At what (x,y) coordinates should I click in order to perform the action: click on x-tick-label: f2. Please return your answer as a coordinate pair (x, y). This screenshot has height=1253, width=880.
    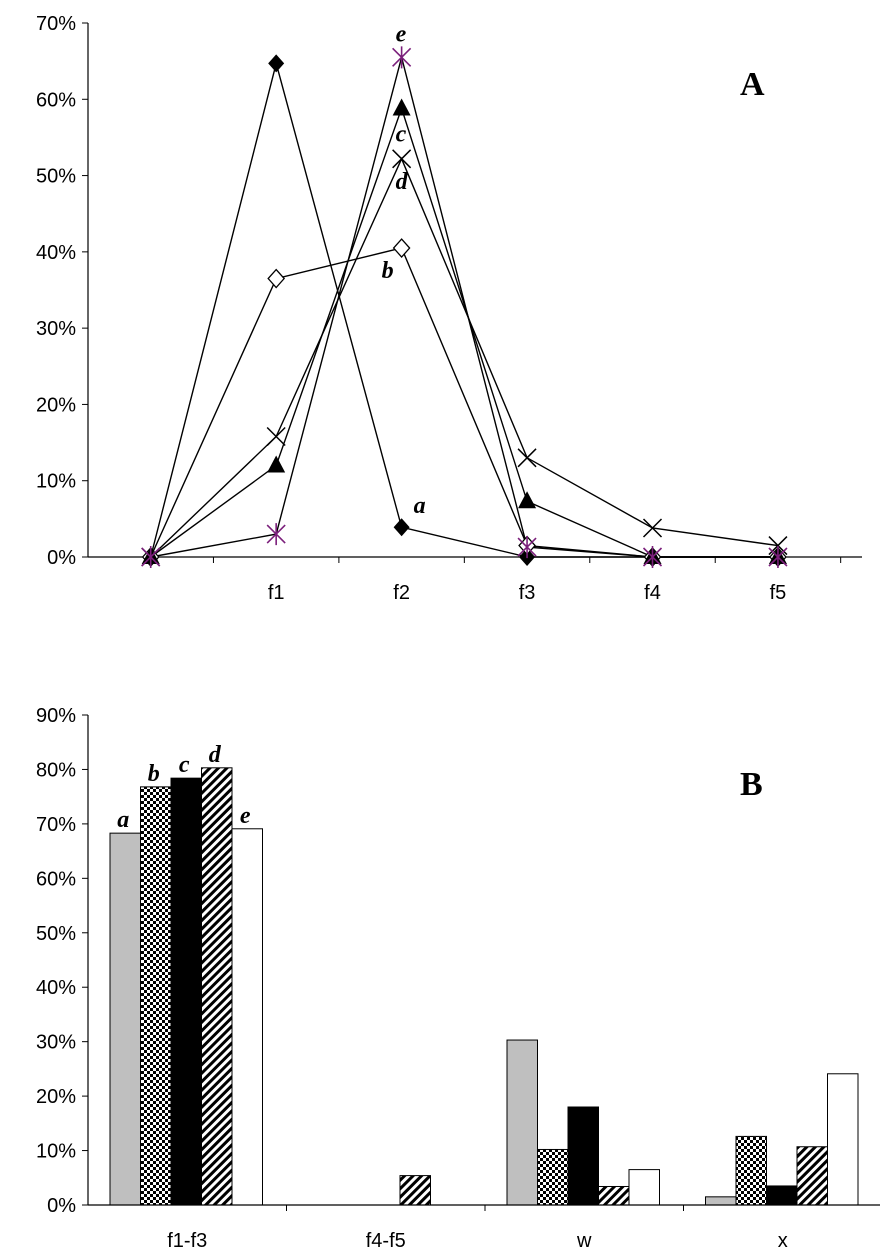
    Looking at the image, I should click on (401, 593).